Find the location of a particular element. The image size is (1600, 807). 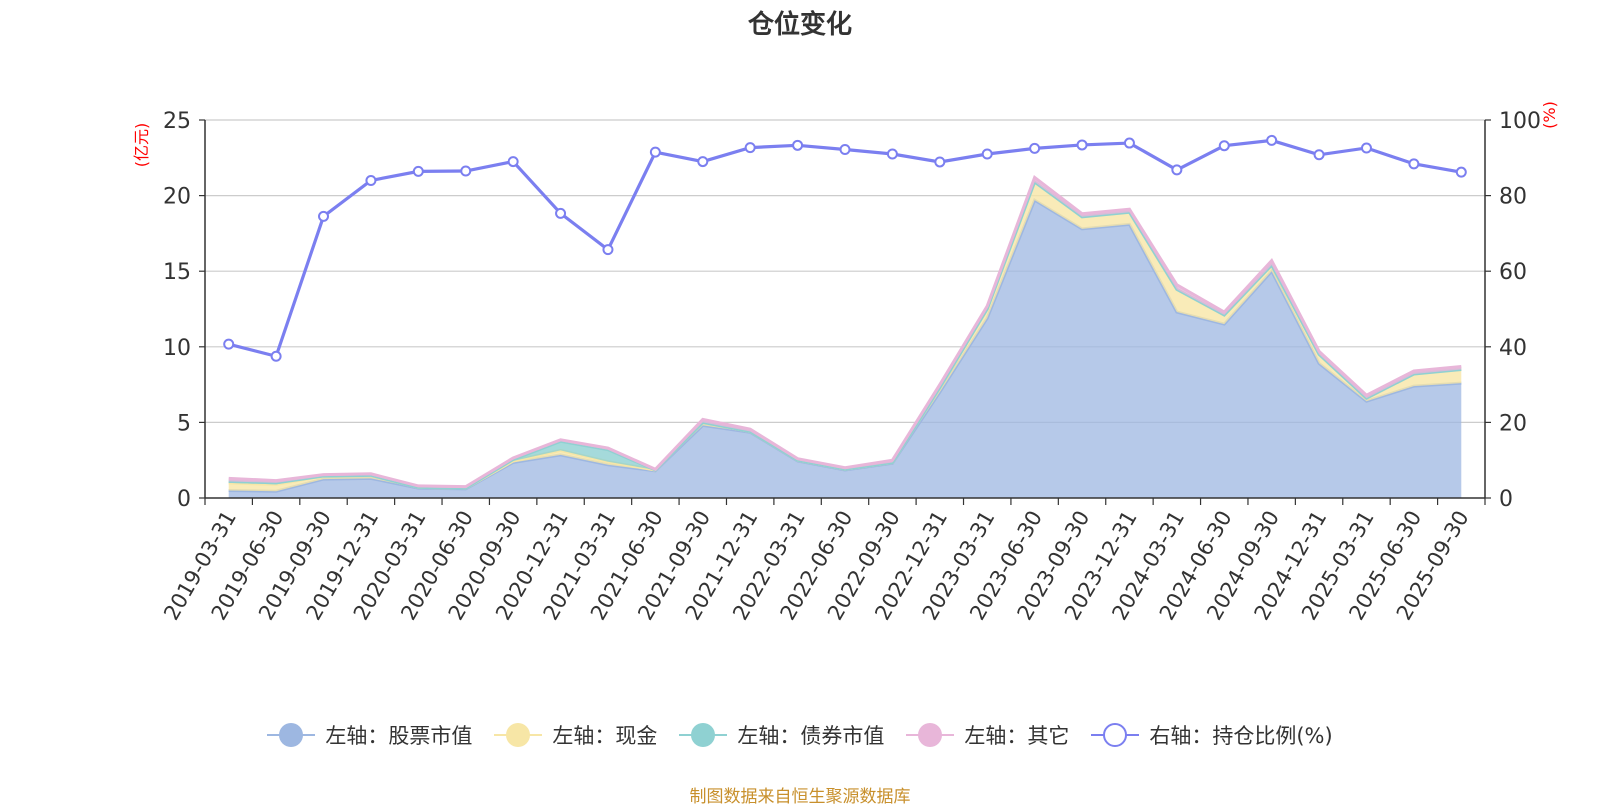

y-left-tick-label: 10 is located at coordinates (177, 348).